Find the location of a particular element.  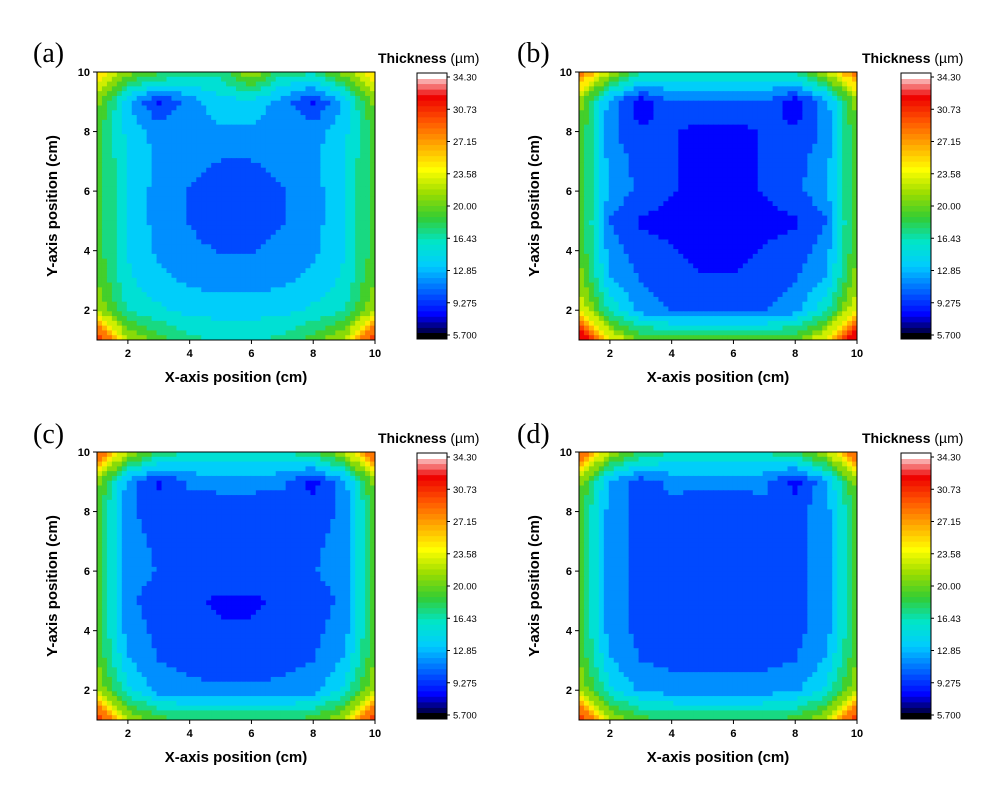

colorbar-band is located at coordinates (432, 264).